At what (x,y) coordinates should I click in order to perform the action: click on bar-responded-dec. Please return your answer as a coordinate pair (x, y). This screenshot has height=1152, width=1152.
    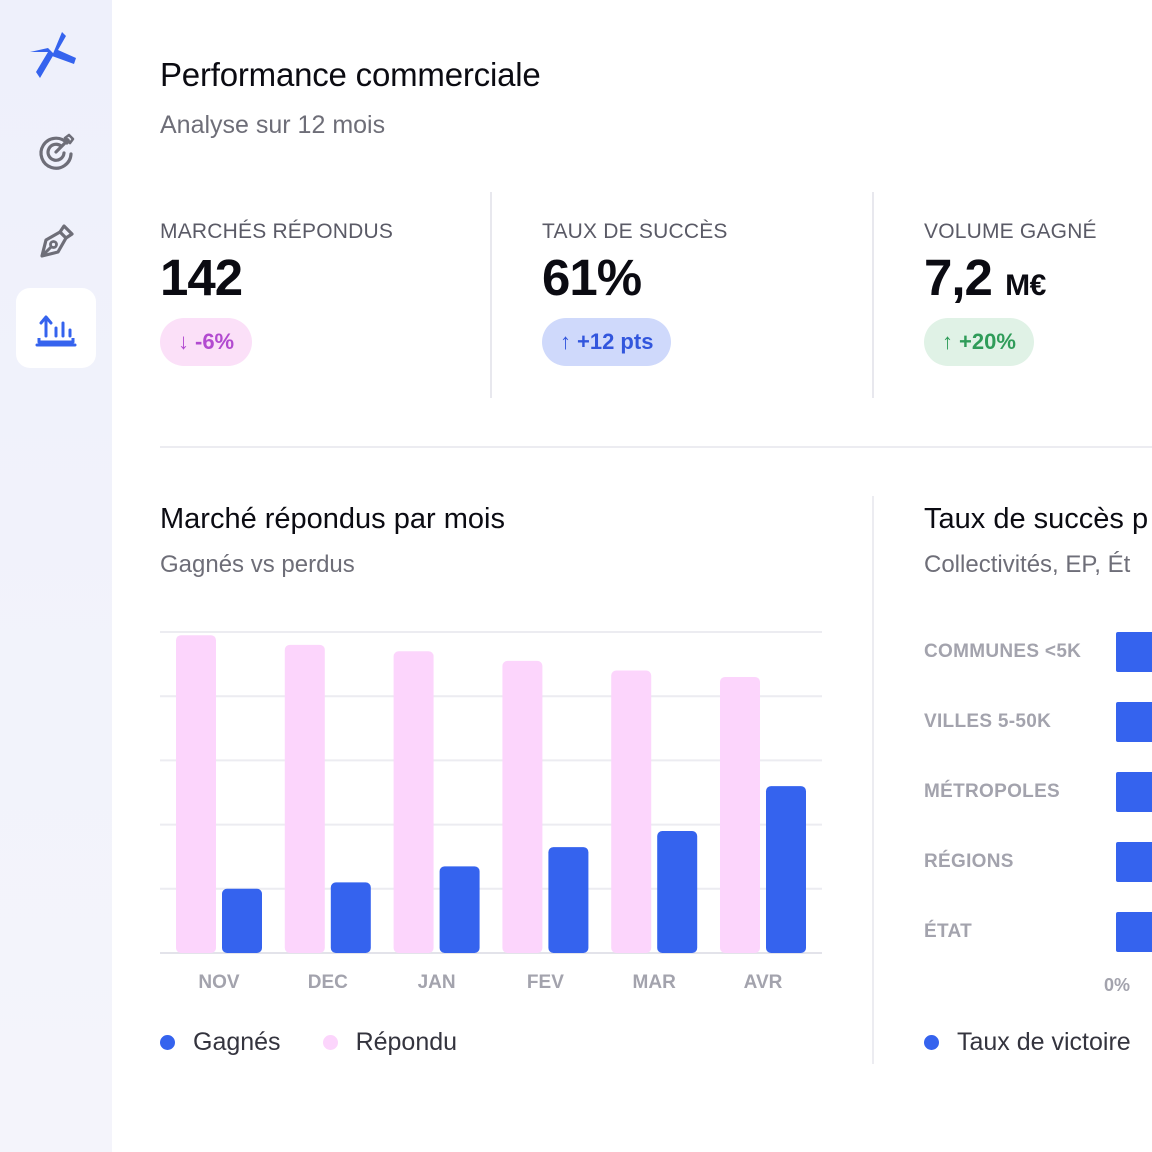
    Looking at the image, I should click on (304, 798).